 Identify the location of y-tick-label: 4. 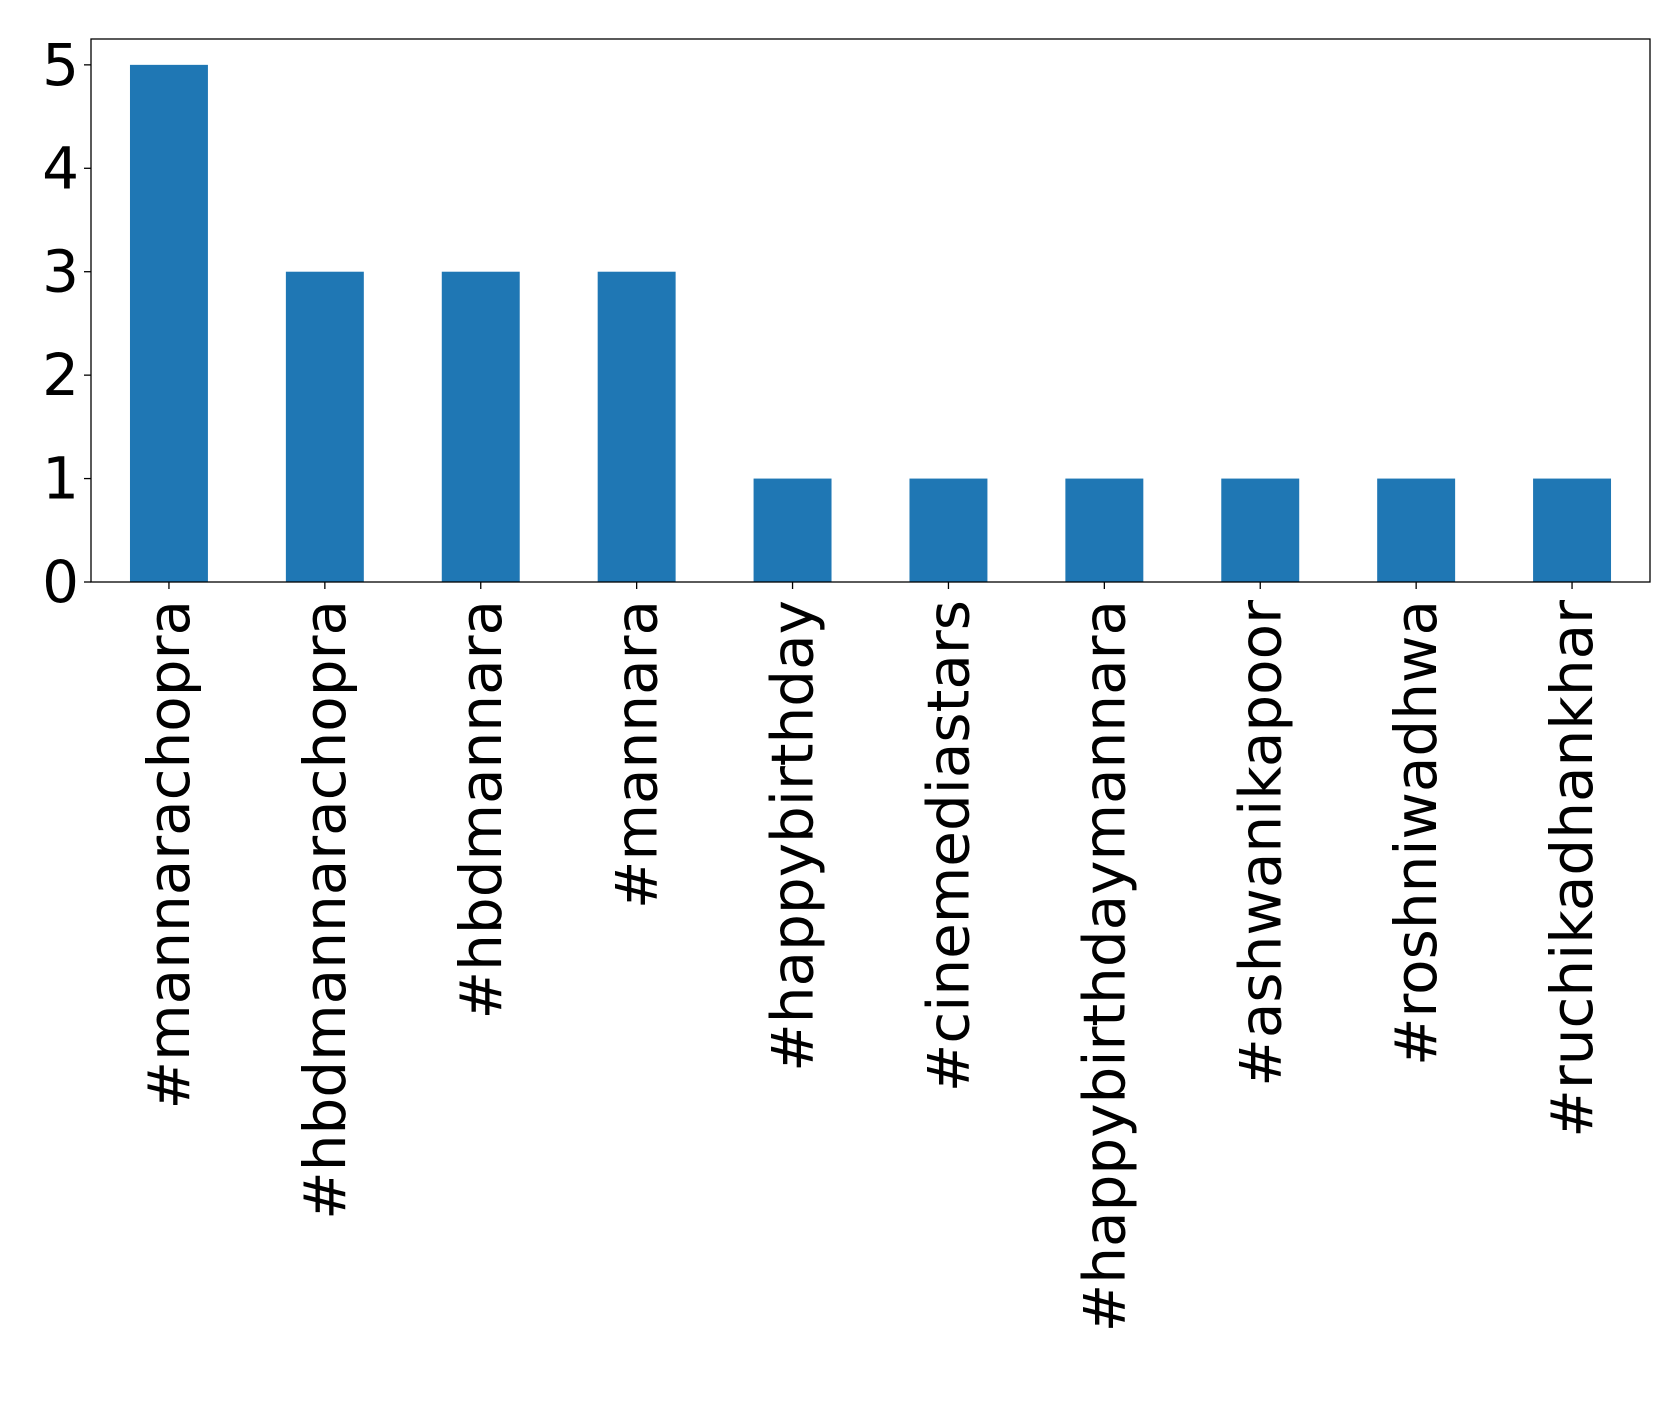
(60, 168).